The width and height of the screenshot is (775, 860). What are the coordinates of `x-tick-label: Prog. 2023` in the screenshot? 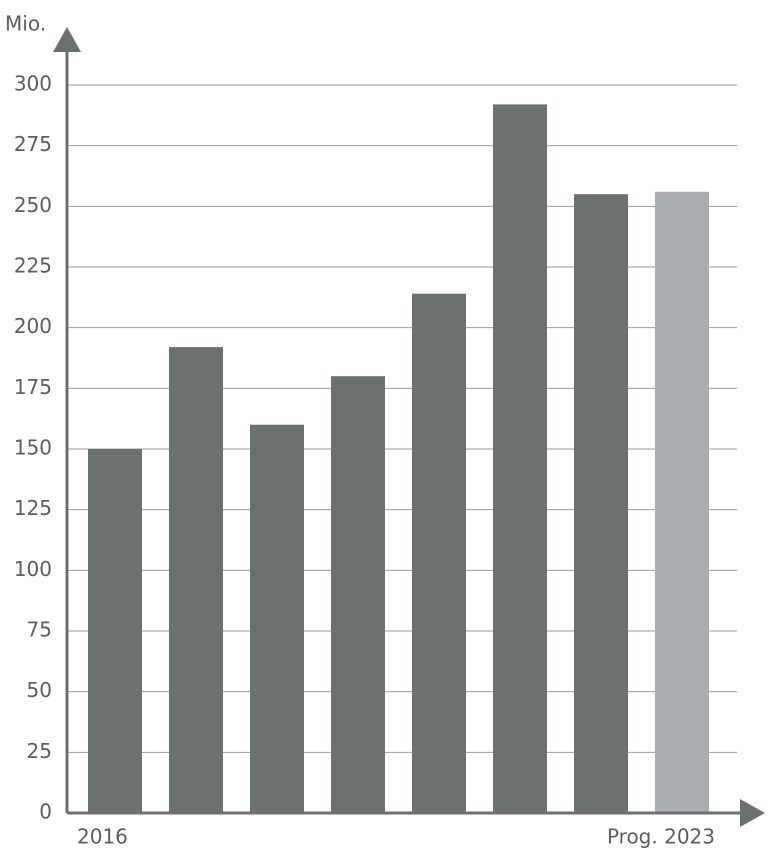 It's located at (661, 837).